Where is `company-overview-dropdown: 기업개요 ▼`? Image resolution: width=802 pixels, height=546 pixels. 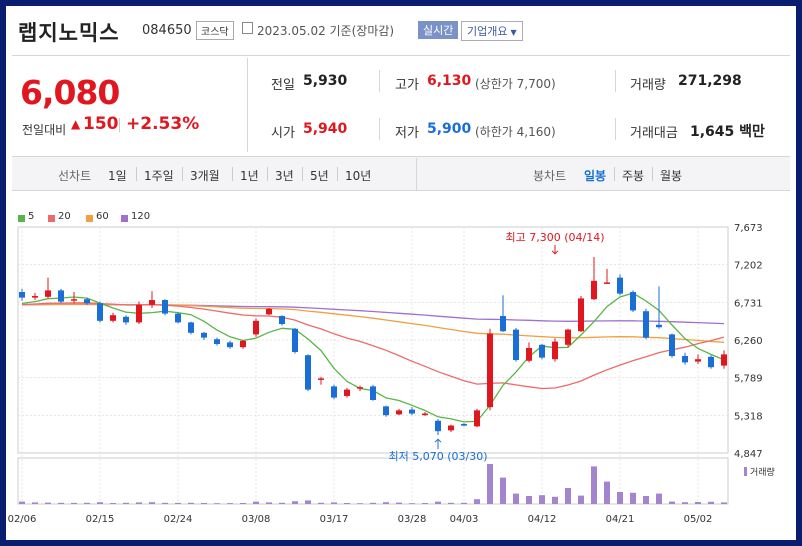 company-overview-dropdown: 기업개요 ▼ is located at coordinates (492, 31).